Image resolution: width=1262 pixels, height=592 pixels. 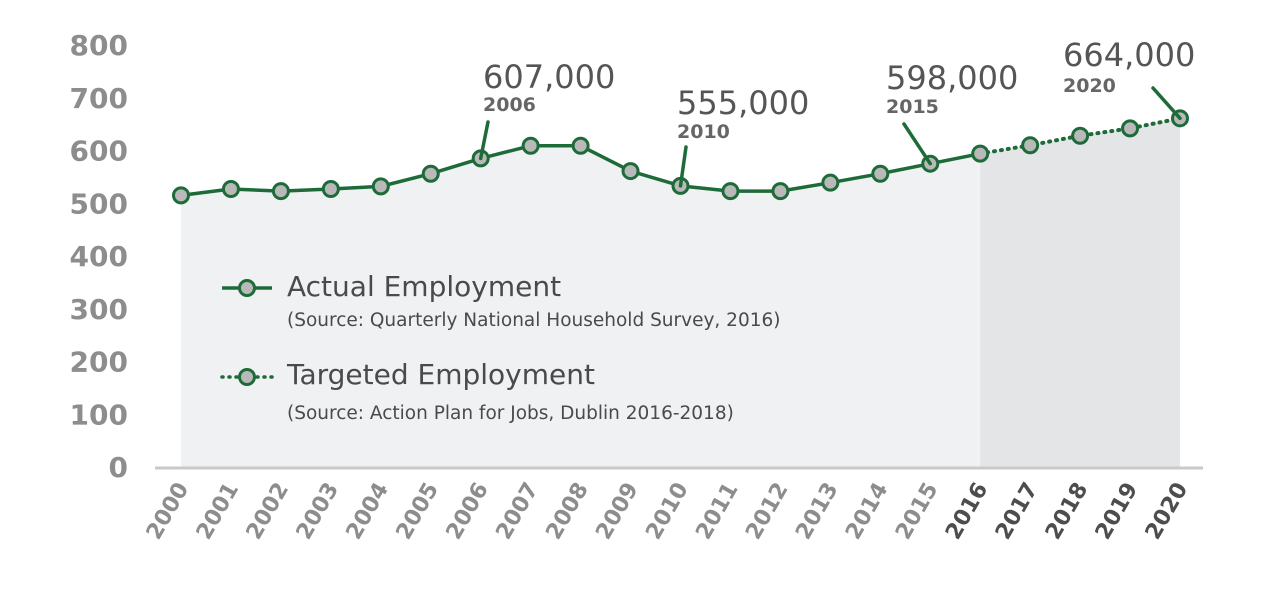 I want to click on y-tick-label: 400, so click(x=99, y=256).